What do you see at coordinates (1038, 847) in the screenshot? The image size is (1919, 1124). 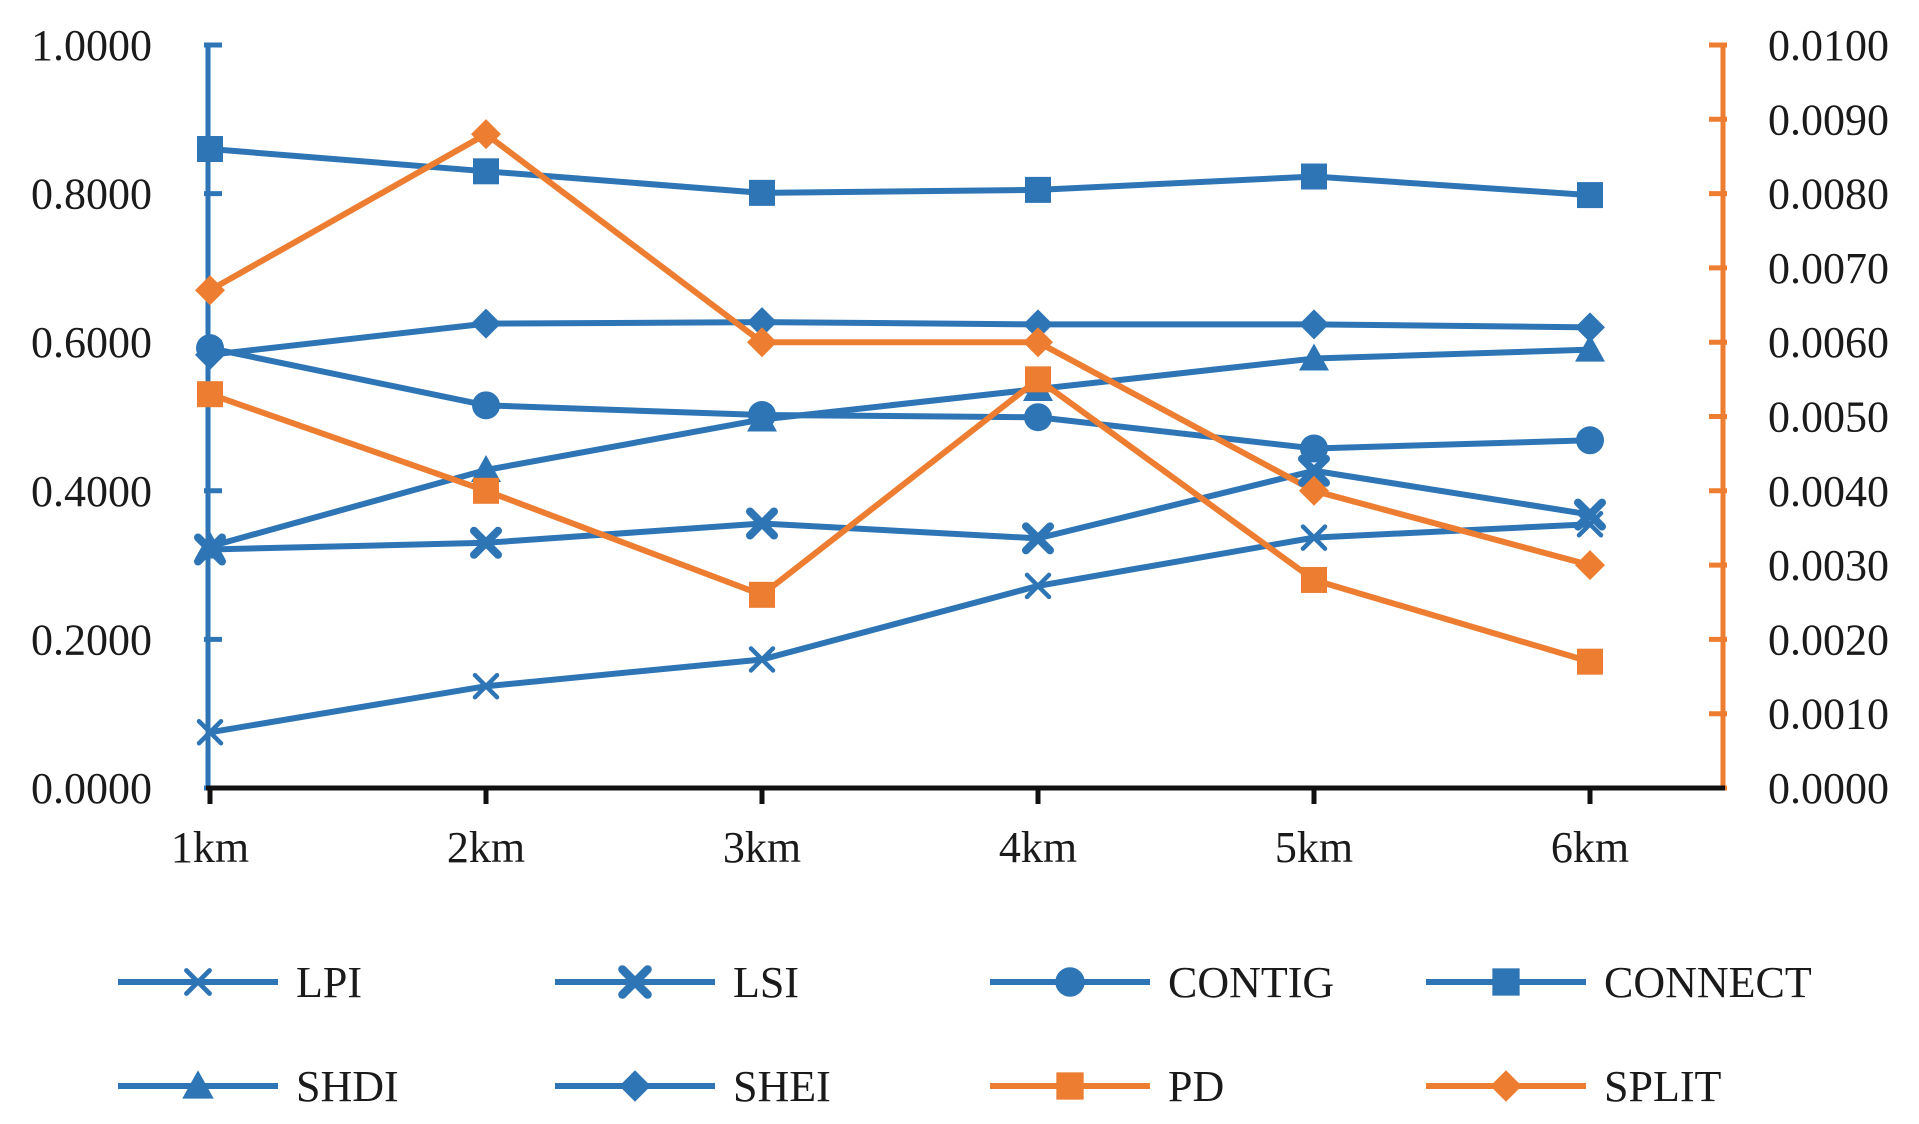 I see `x-tick-label: 4km` at bounding box center [1038, 847].